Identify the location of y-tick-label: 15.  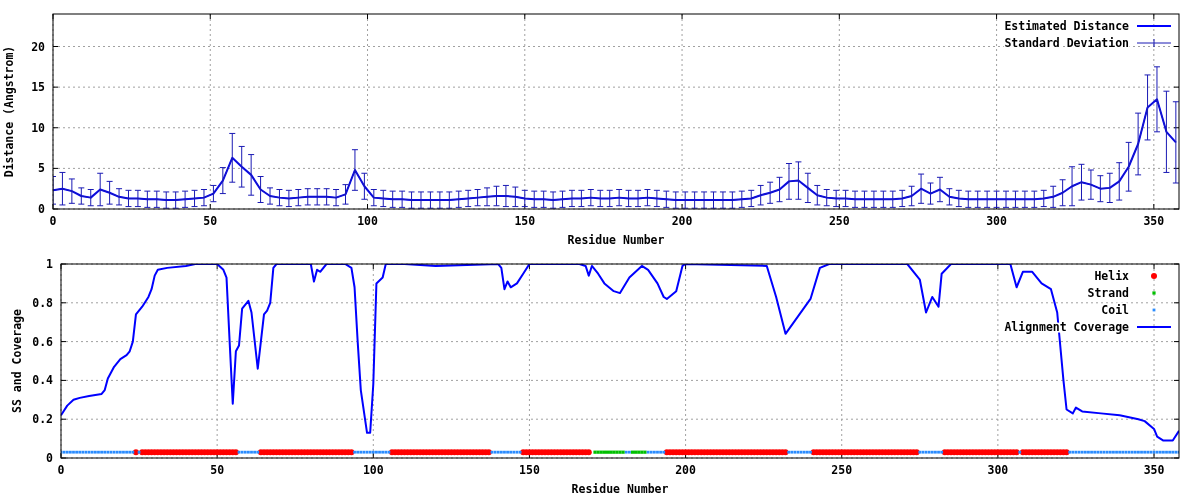
(38, 87).